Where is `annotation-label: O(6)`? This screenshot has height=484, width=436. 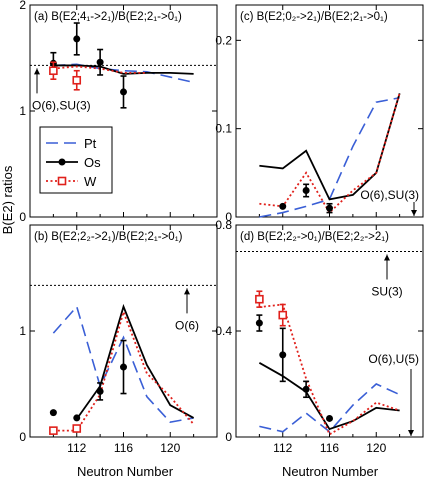
annotation-label: O(6) is located at coordinates (187, 325).